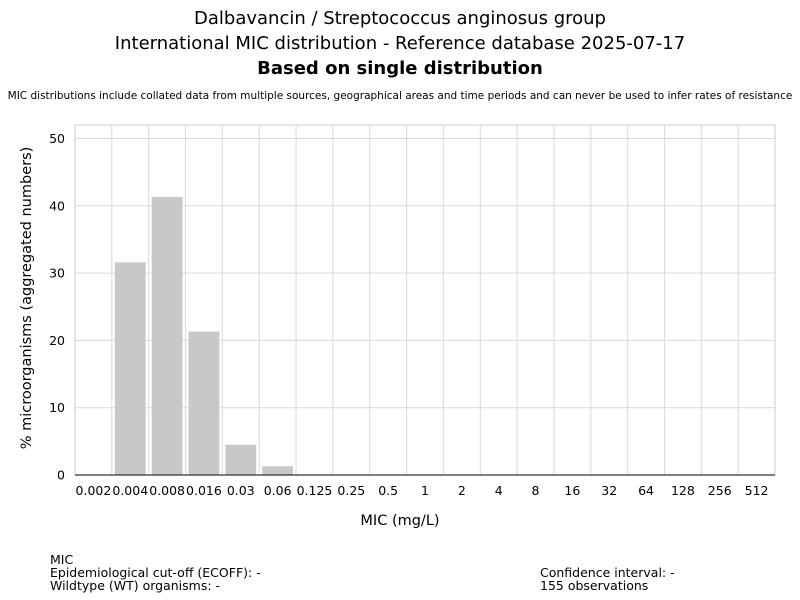 This screenshot has width=800, height=600. Describe the element at coordinates (204, 403) in the screenshot. I see `bar-0.016` at that location.